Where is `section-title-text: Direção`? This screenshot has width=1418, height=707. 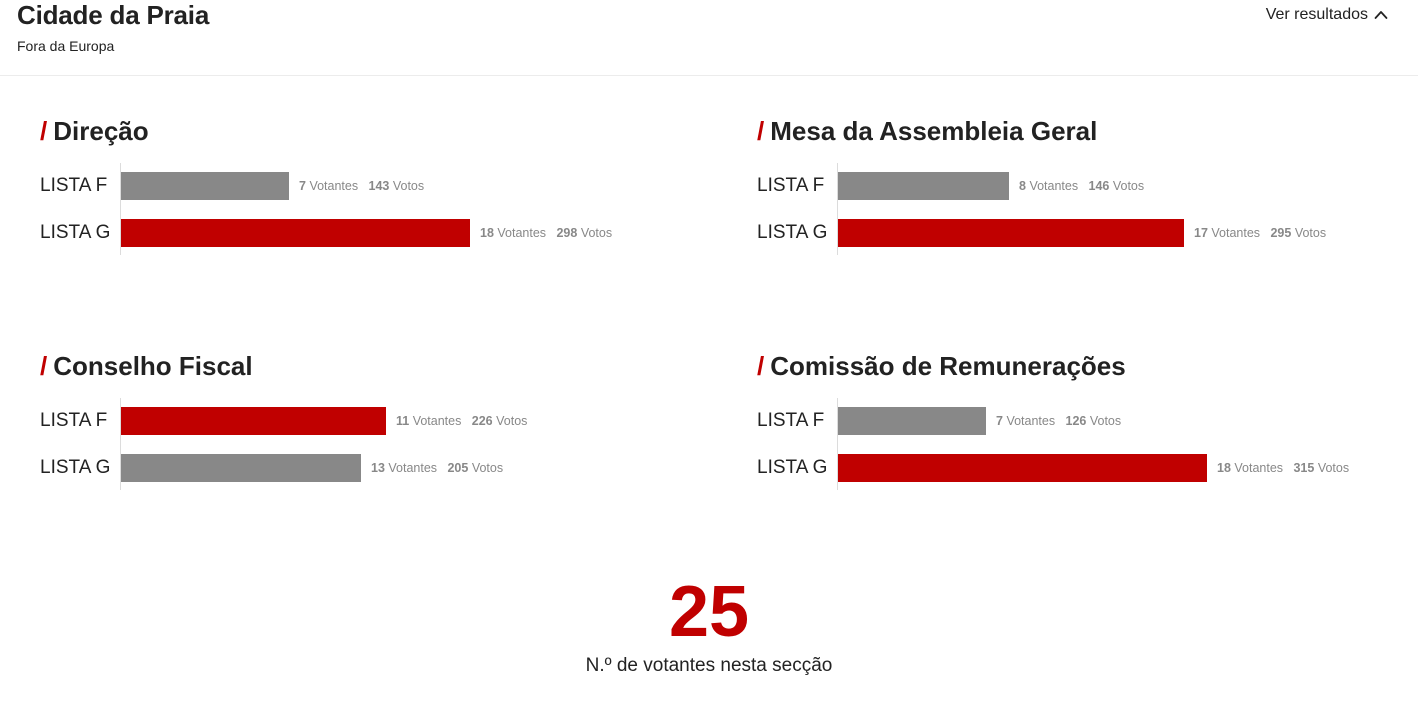
section-title-text: Direção is located at coordinates (101, 131).